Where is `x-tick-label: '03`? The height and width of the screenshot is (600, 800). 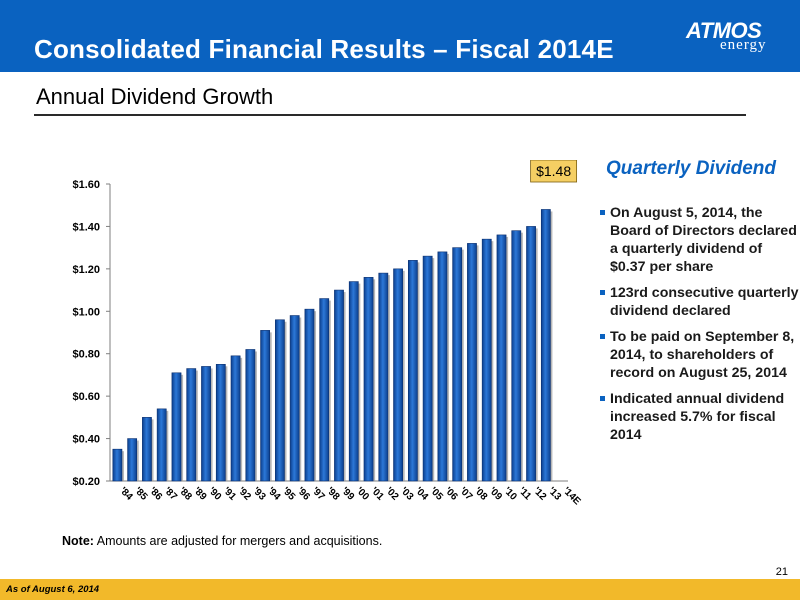
x-tick-label: '03 is located at coordinates (407, 494).